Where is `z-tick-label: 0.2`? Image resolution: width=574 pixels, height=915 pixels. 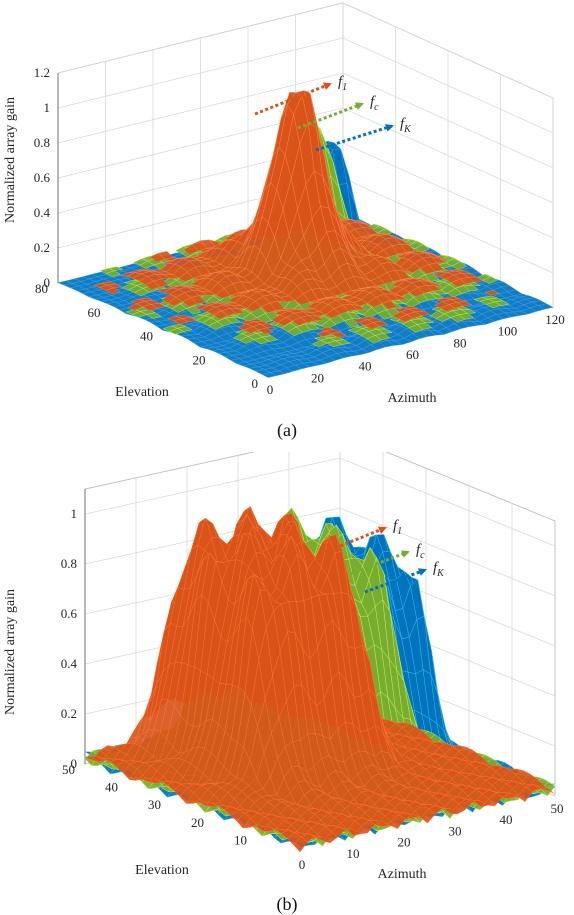 z-tick-label: 0.2 is located at coordinates (42, 247).